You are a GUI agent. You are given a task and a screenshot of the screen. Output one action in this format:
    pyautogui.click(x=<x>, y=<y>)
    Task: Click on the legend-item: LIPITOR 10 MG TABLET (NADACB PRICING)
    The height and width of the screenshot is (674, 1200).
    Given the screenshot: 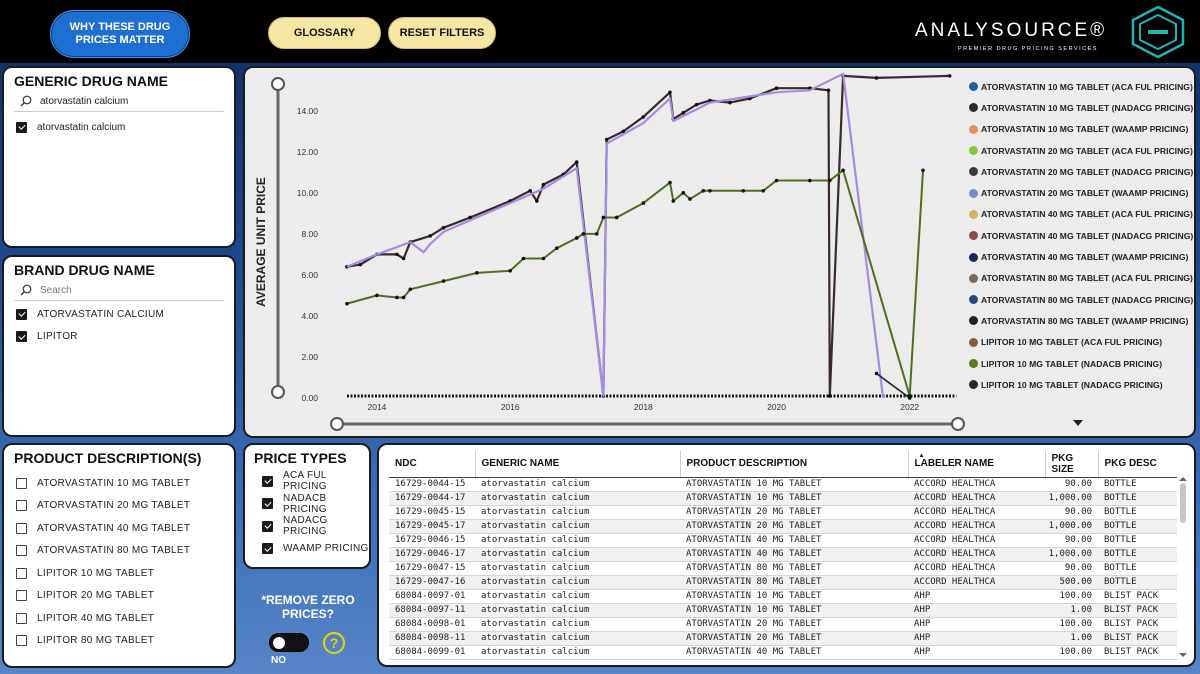 What is the action you would take?
    pyautogui.click(x=1082, y=363)
    